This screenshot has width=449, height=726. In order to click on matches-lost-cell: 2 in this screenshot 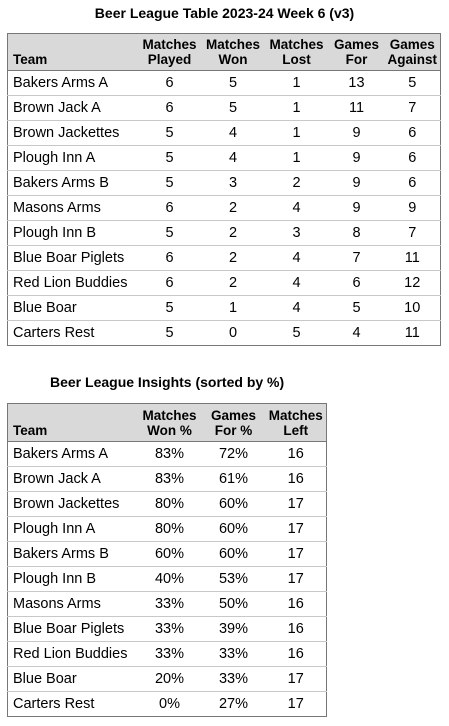, I will do `click(296, 183)`.